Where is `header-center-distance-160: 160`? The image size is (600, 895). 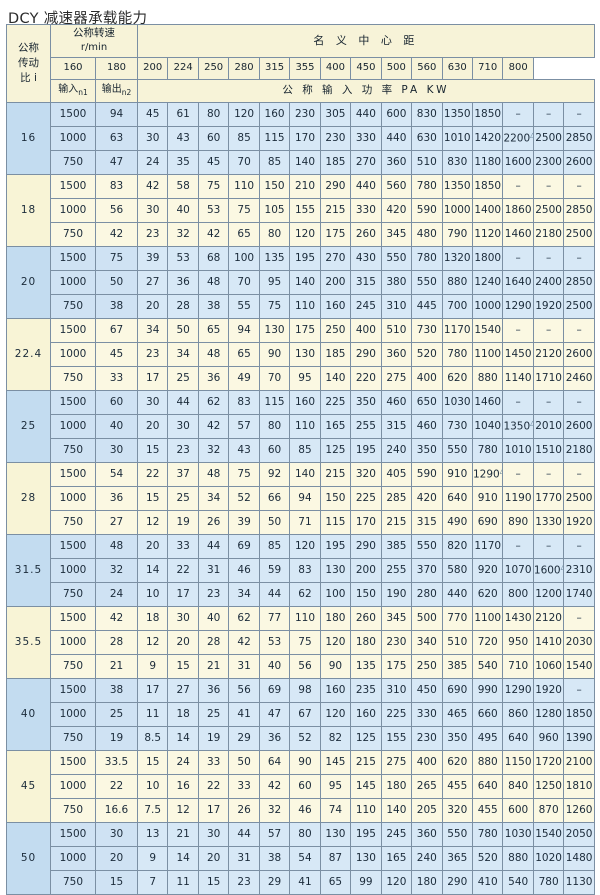
header-center-distance-160: 160 is located at coordinates (73, 68).